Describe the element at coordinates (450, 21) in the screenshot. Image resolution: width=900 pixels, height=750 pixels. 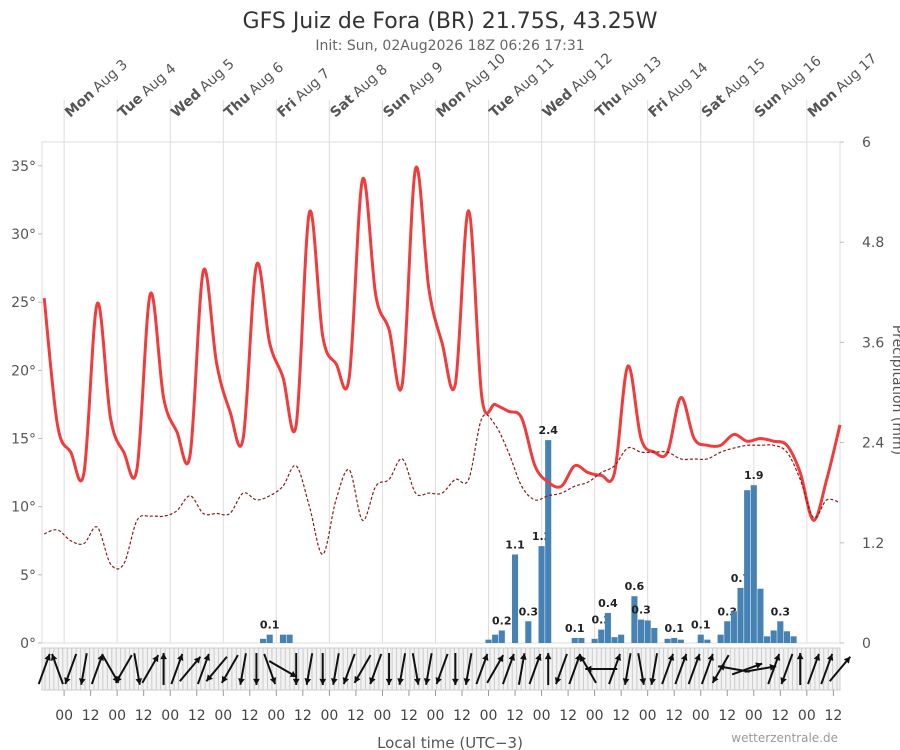
I see `chart-title: GFS Juiz de Fora (BR) 21.75S, 43.25W` at that location.